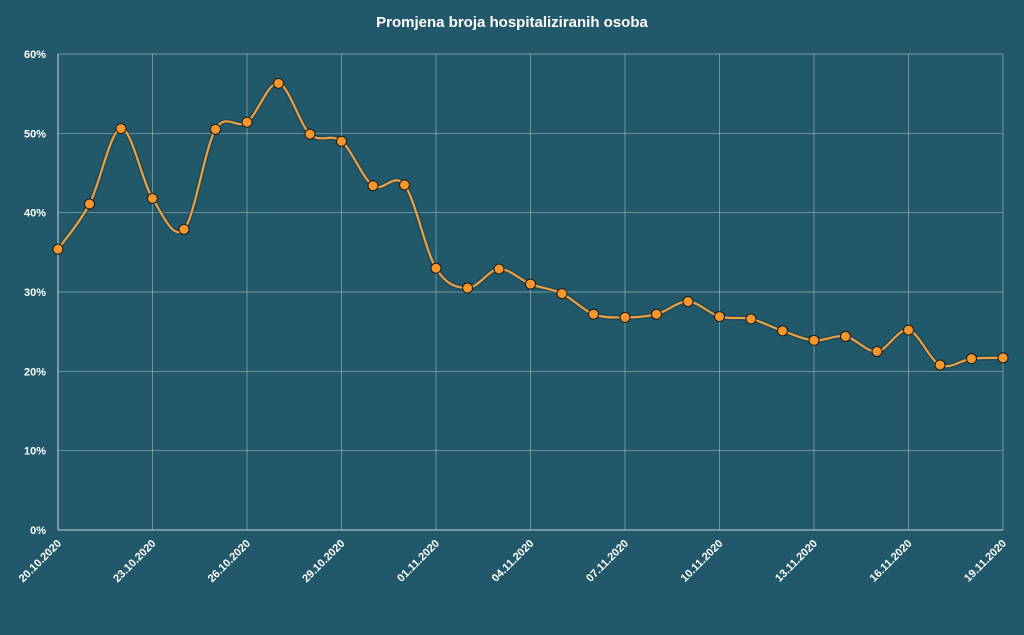 This screenshot has width=1024, height=635. I want to click on x-tick-label: 01.11.2020, so click(418, 561).